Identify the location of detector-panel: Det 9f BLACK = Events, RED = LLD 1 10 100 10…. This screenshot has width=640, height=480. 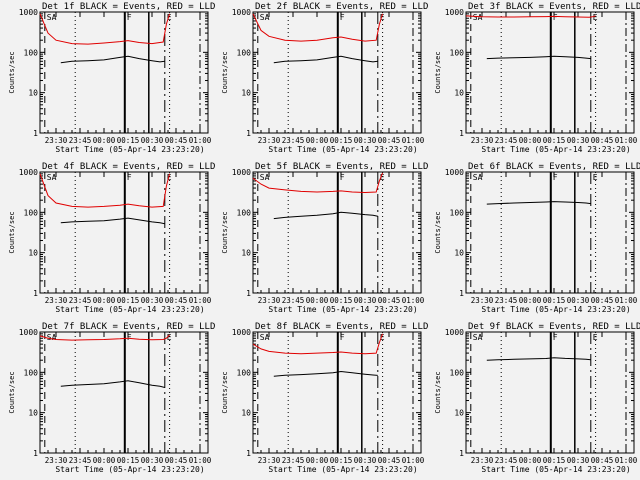
(537, 398).